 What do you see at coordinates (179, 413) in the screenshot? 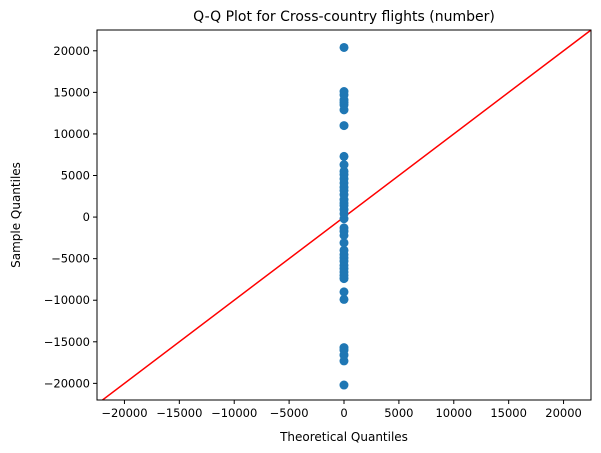
I see `x-tick-label: −15000` at bounding box center [179, 413].